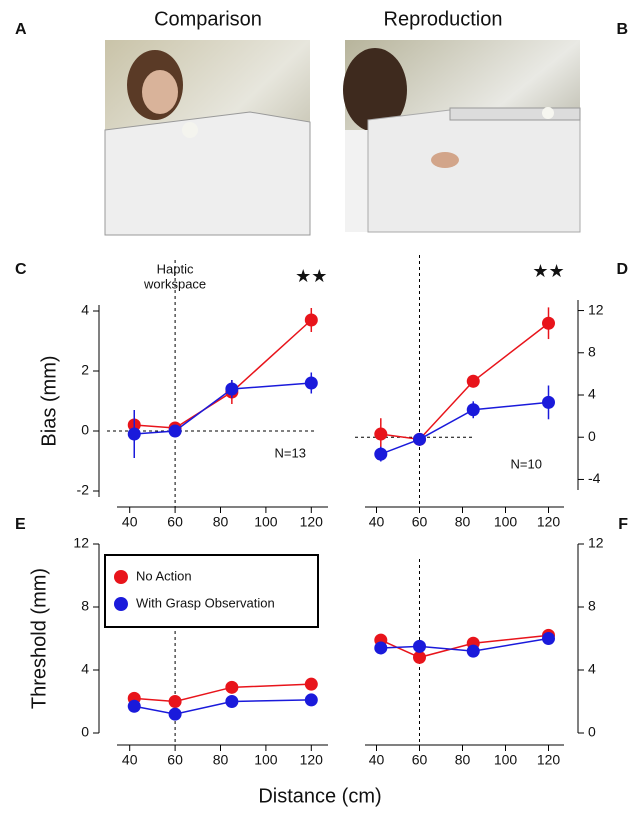 This screenshot has width=640, height=816. What do you see at coordinates (21, 269) in the screenshot?
I see `panel-letter: C` at bounding box center [21, 269].